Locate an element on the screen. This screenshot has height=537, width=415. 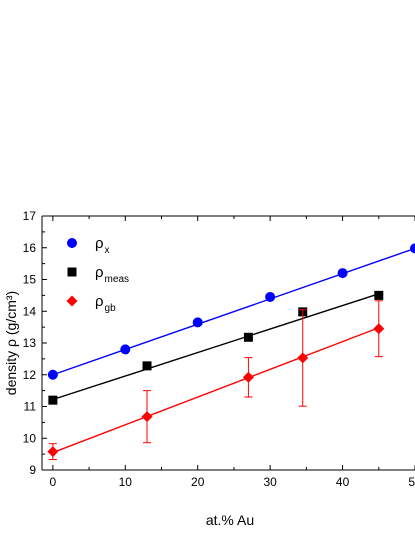
x-tick-label: 10 is located at coordinates (126, 482).